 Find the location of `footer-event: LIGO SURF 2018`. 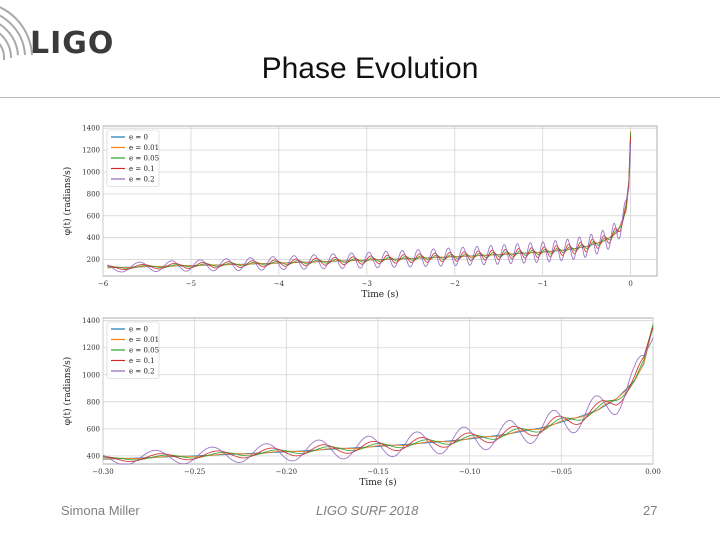

footer-event: LIGO SURF 2018 is located at coordinates (367, 510).